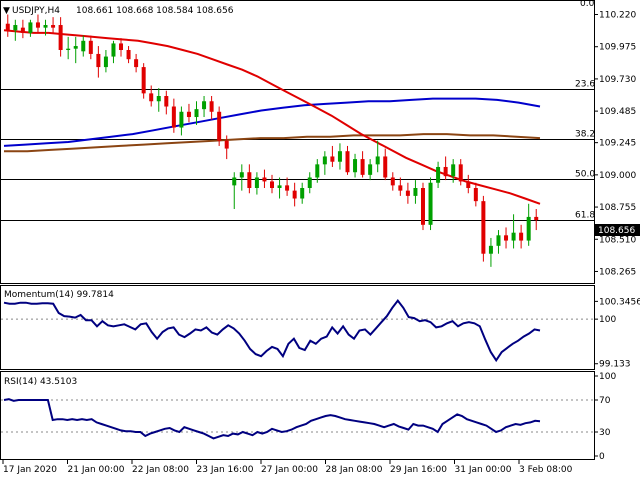 This screenshot has height=480, width=640. What do you see at coordinates (585, 216) in the screenshot?
I see `fib-label: 61.8` at bounding box center [585, 216].